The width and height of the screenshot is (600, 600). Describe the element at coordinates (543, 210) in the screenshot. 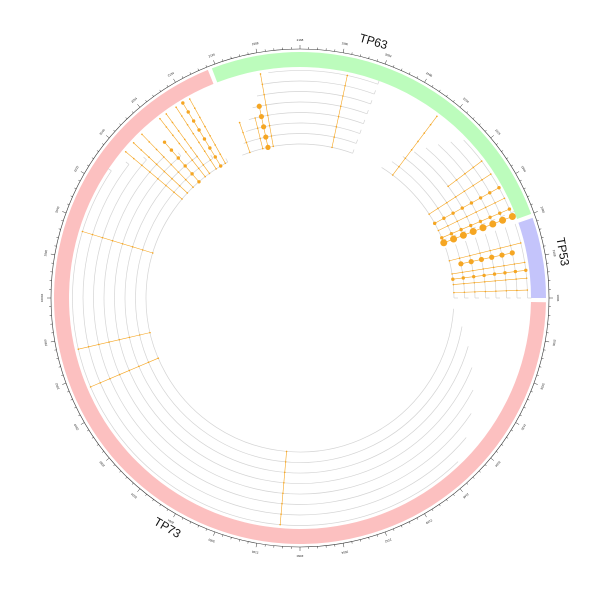

I see `tick-label: 2480` at that location.